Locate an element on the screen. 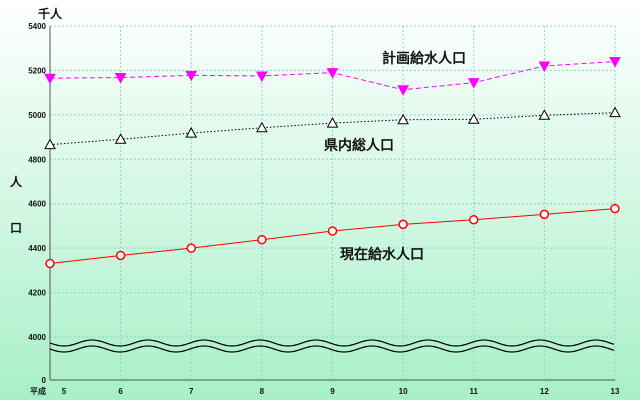 The width and height of the screenshot is (640, 400). series-label-current: 現在給水人口 is located at coordinates (382, 254).